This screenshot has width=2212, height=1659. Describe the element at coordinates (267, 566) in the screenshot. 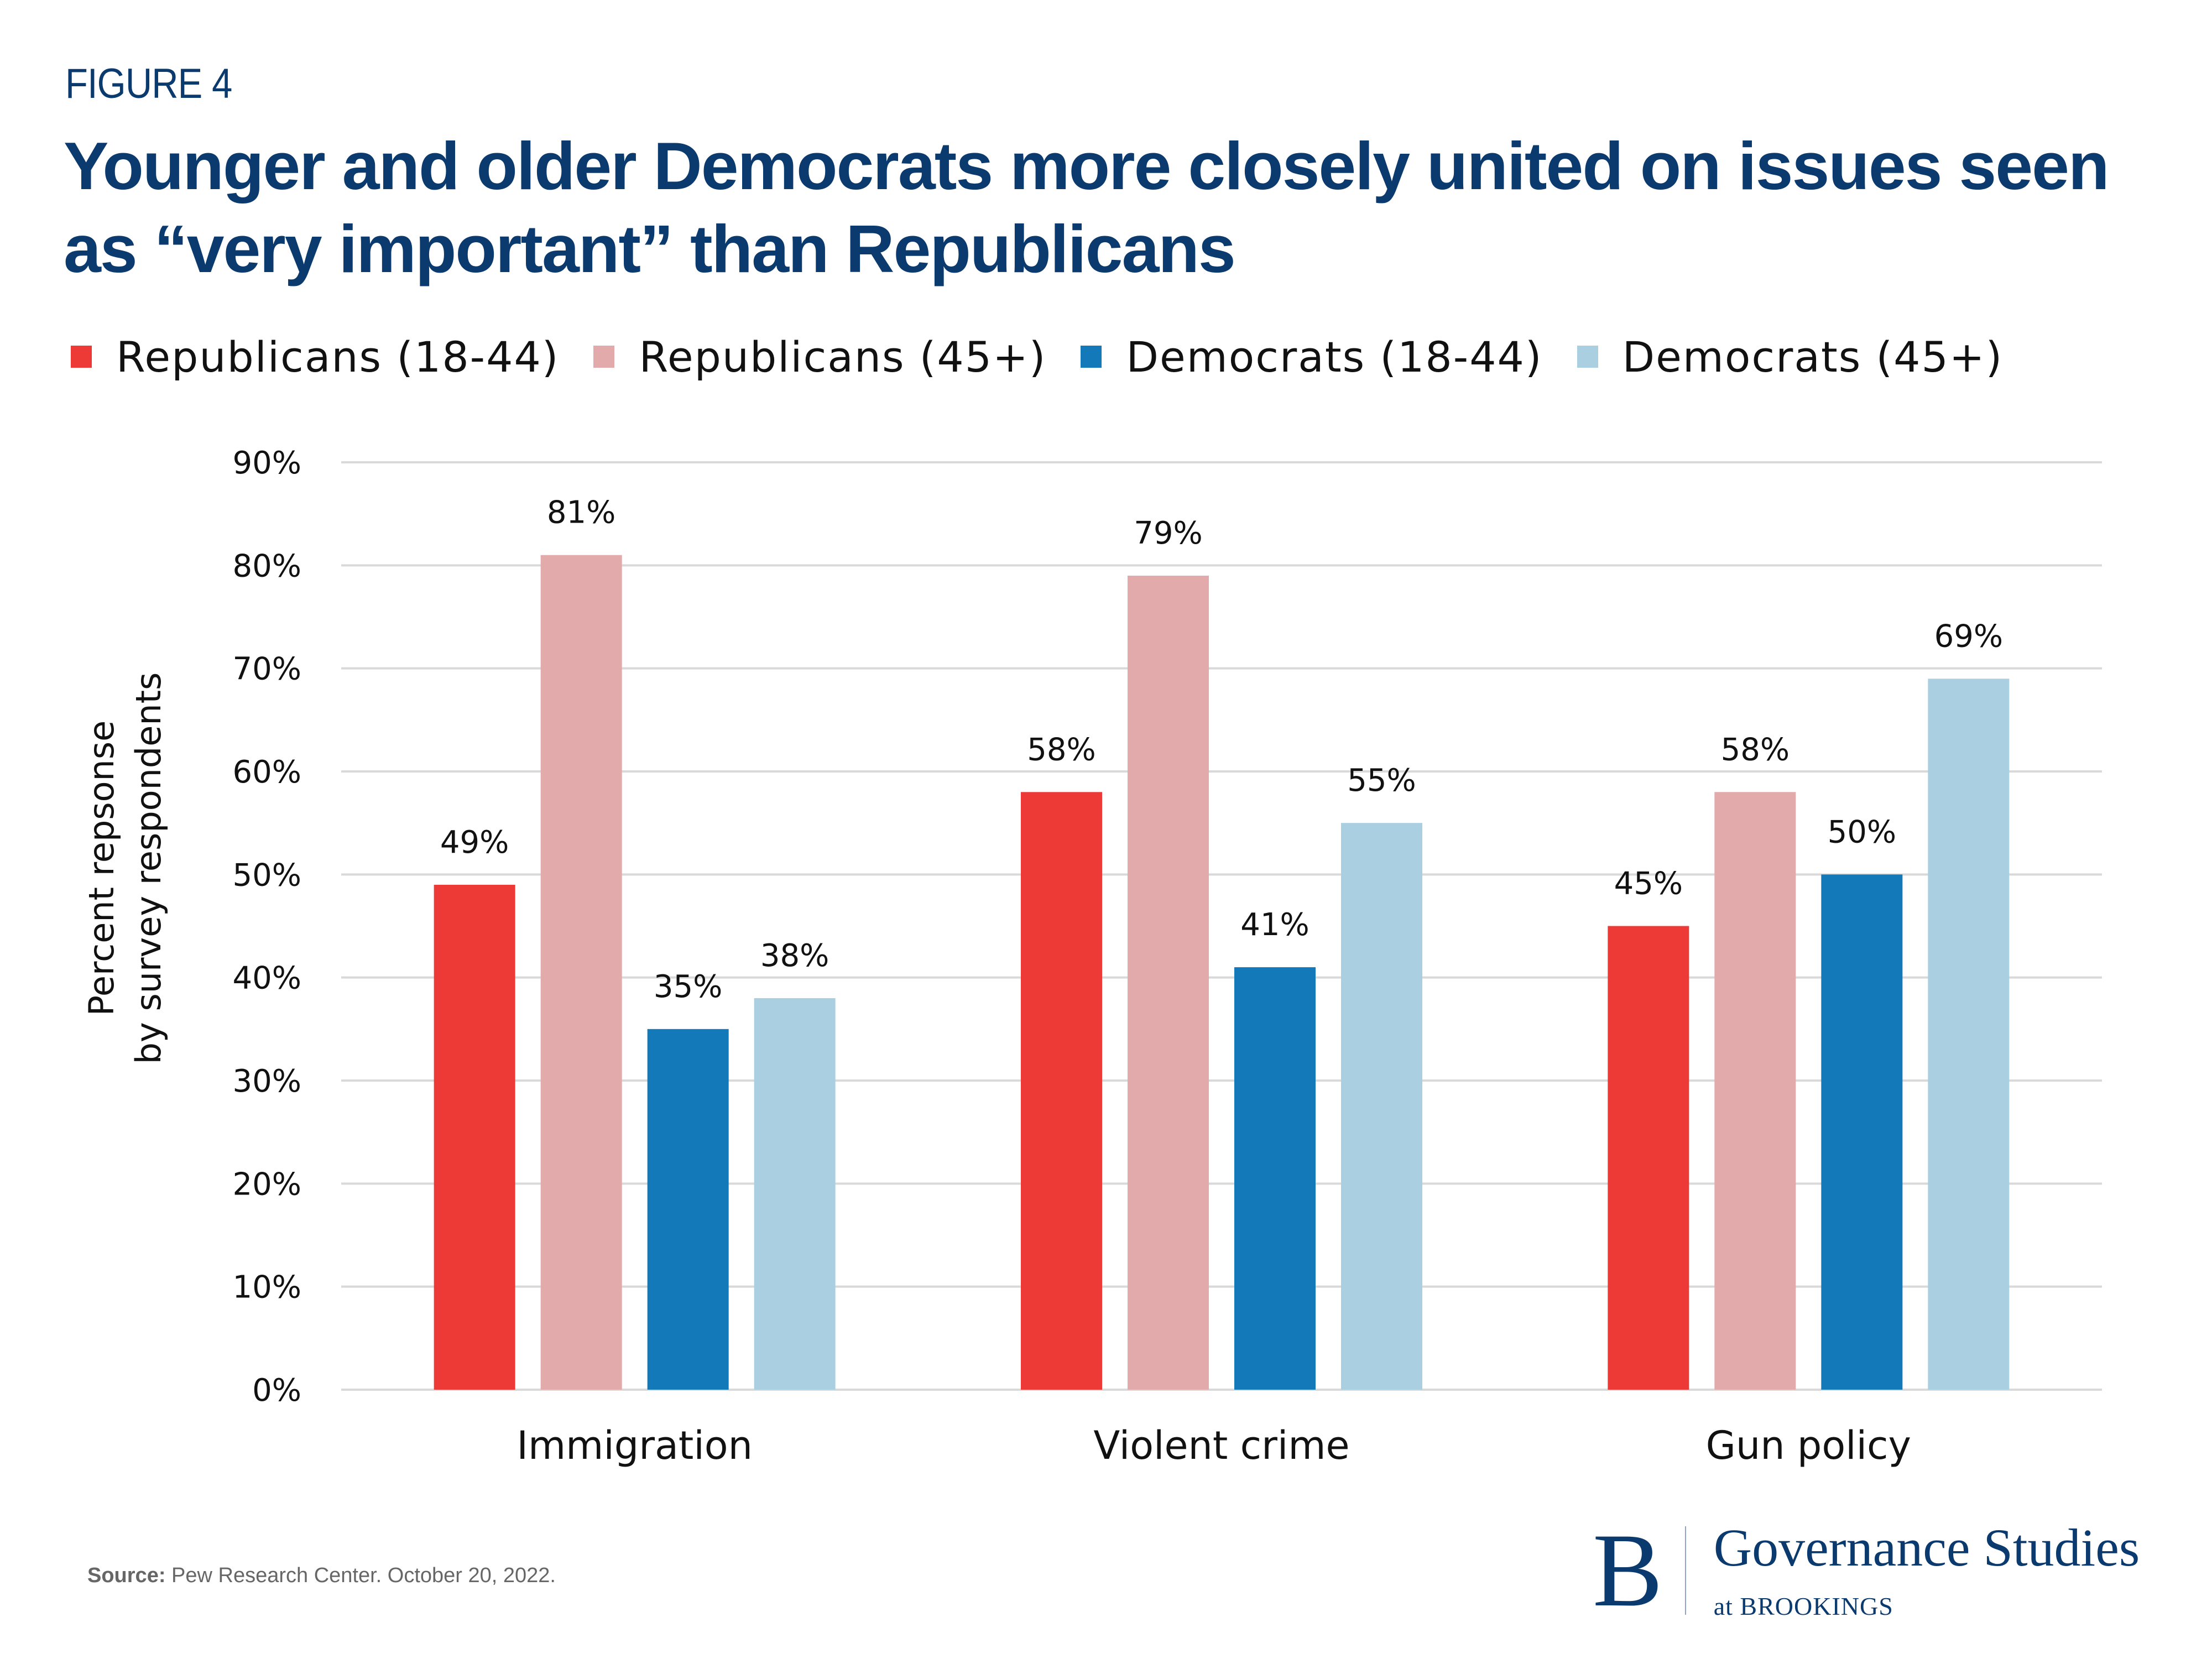

I see `y-tick-label: 80%` at that location.